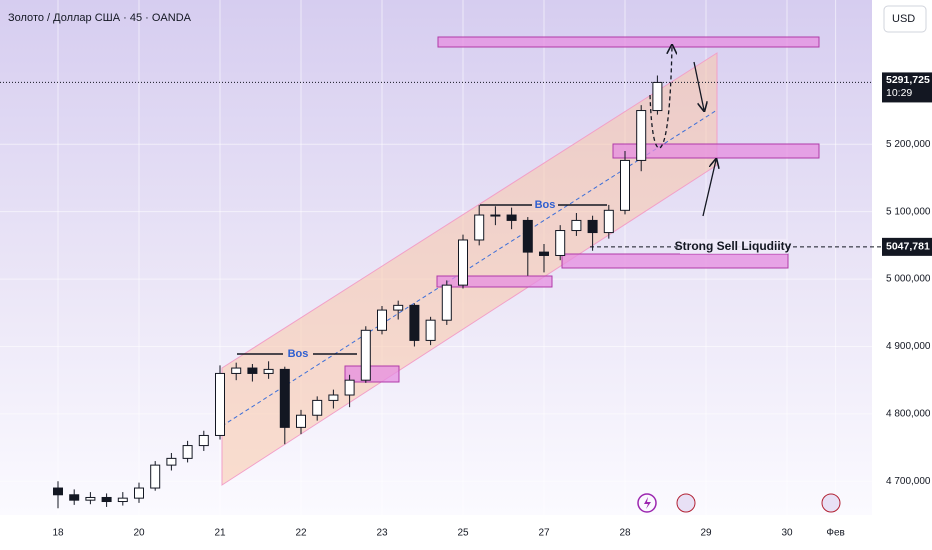 Image resolution: width=932 pixels, height=550 pixels. I want to click on x-tick-label: Фев, so click(835, 533).